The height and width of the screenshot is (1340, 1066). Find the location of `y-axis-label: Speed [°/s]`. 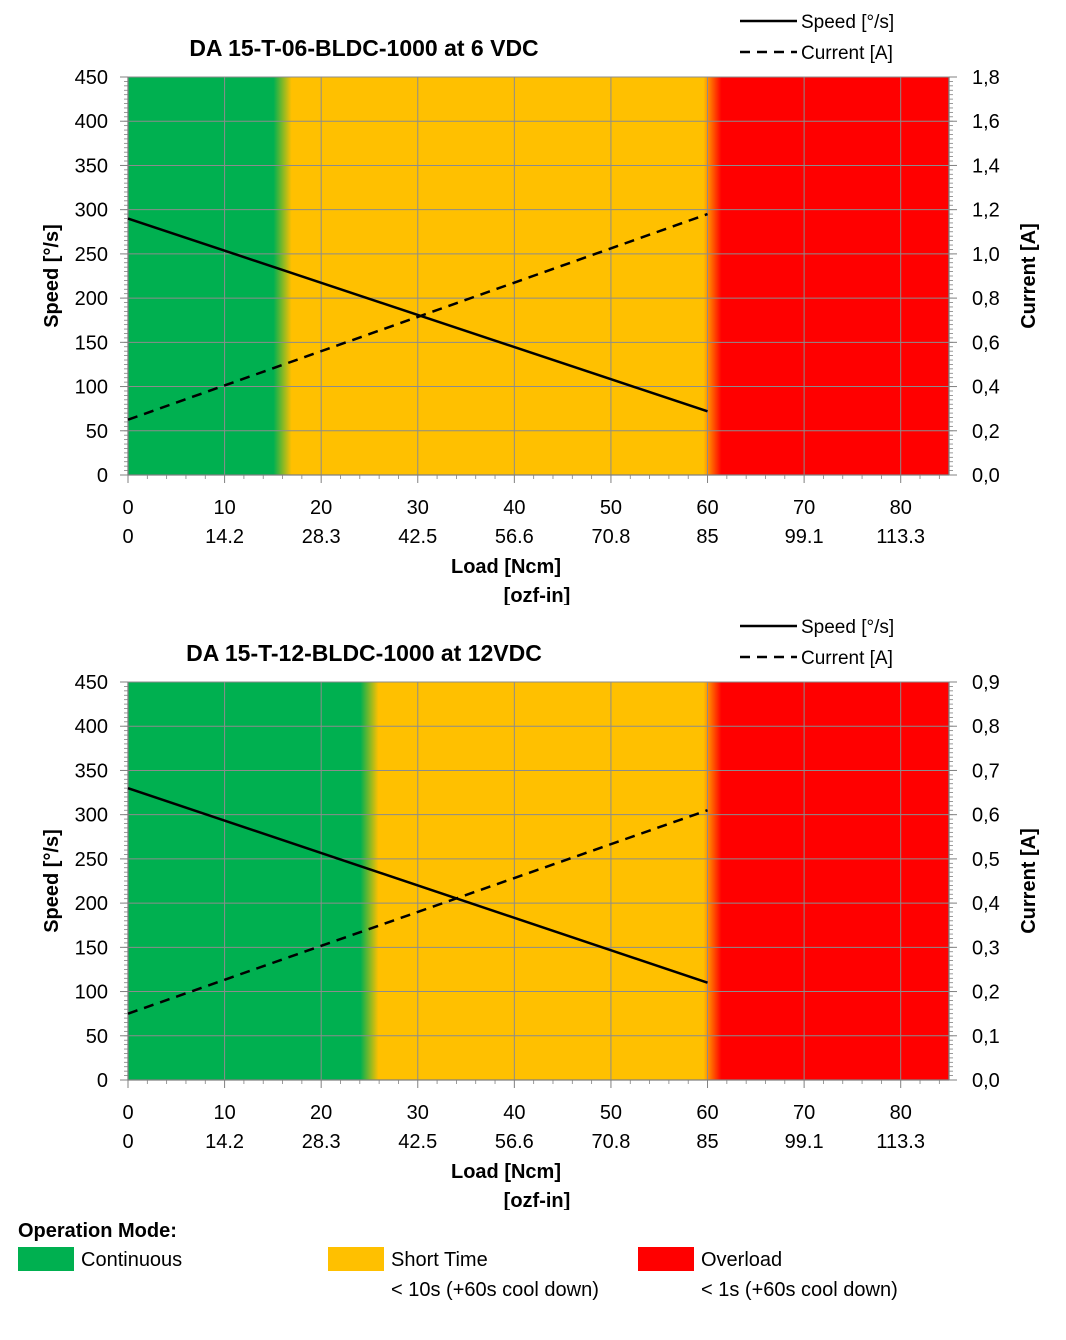

y-axis-label: Speed [°/s] is located at coordinates (52, 881).